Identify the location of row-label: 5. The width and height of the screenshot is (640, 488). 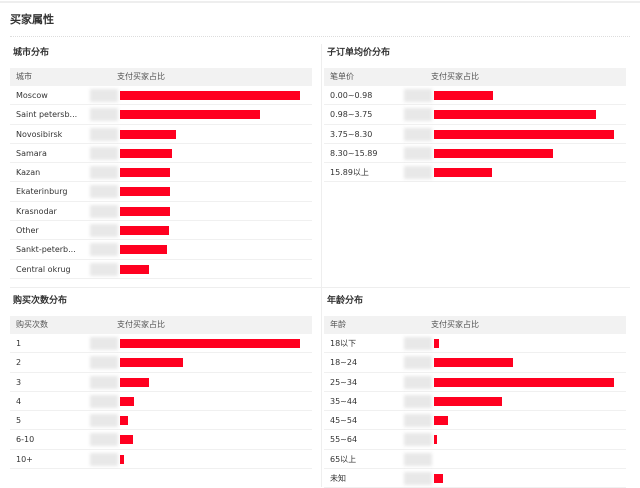
(19, 421).